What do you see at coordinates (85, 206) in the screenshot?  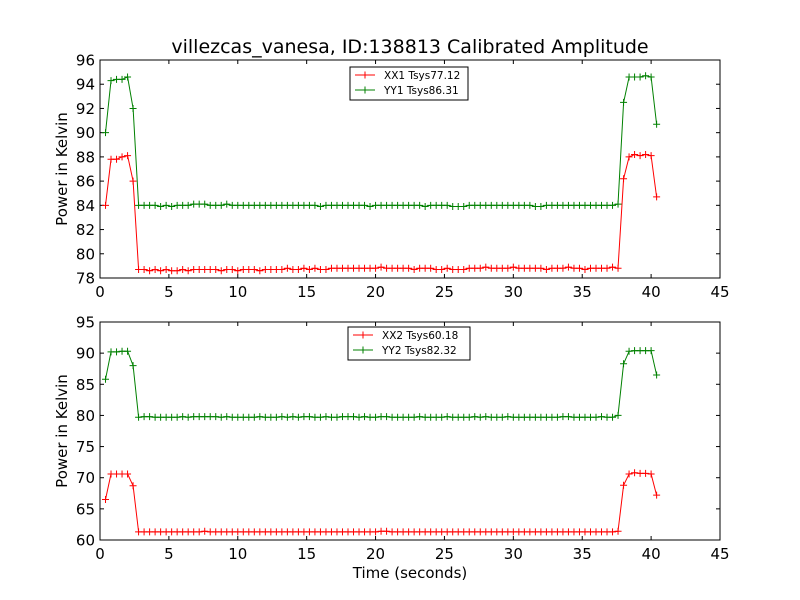 I see `y-tick-label: 84` at bounding box center [85, 206].